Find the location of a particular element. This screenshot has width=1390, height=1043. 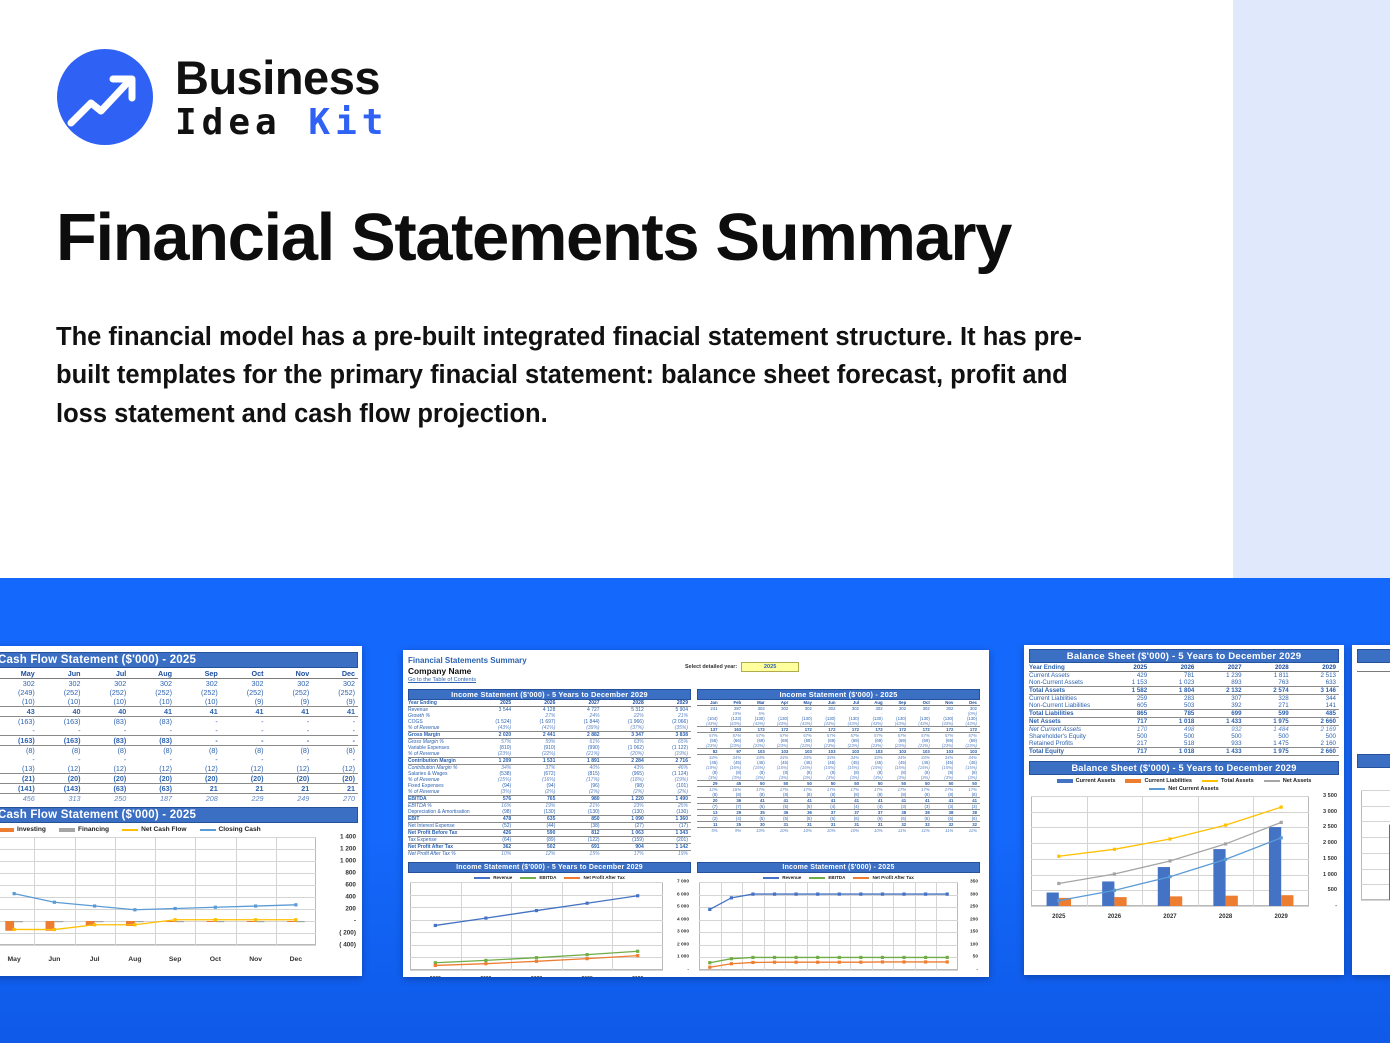

table-header-row: Year Ending 2025 2026 2027 2028 2029 is located at coordinates (549, 703).